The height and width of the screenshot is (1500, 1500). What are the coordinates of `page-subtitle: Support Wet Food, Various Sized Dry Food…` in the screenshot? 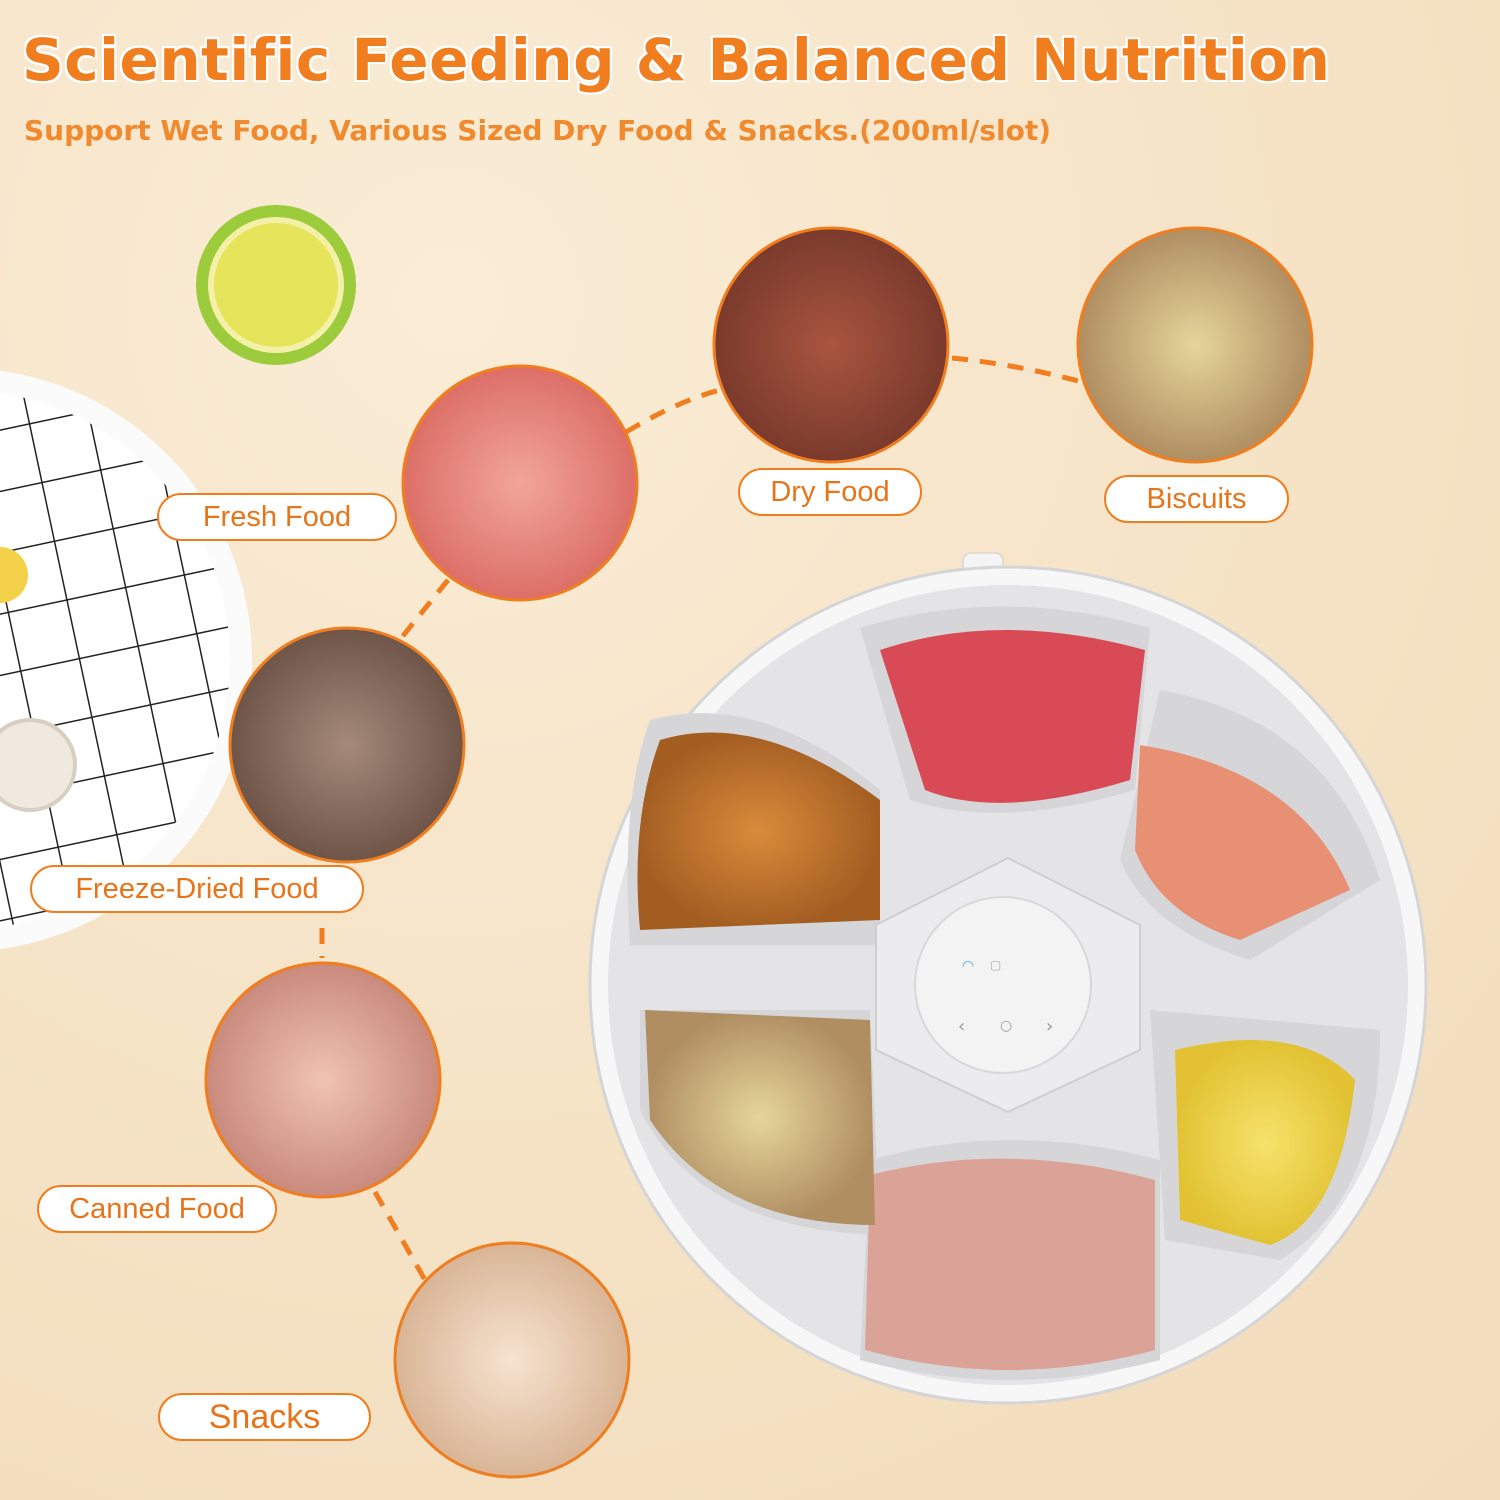 It's located at (538, 130).